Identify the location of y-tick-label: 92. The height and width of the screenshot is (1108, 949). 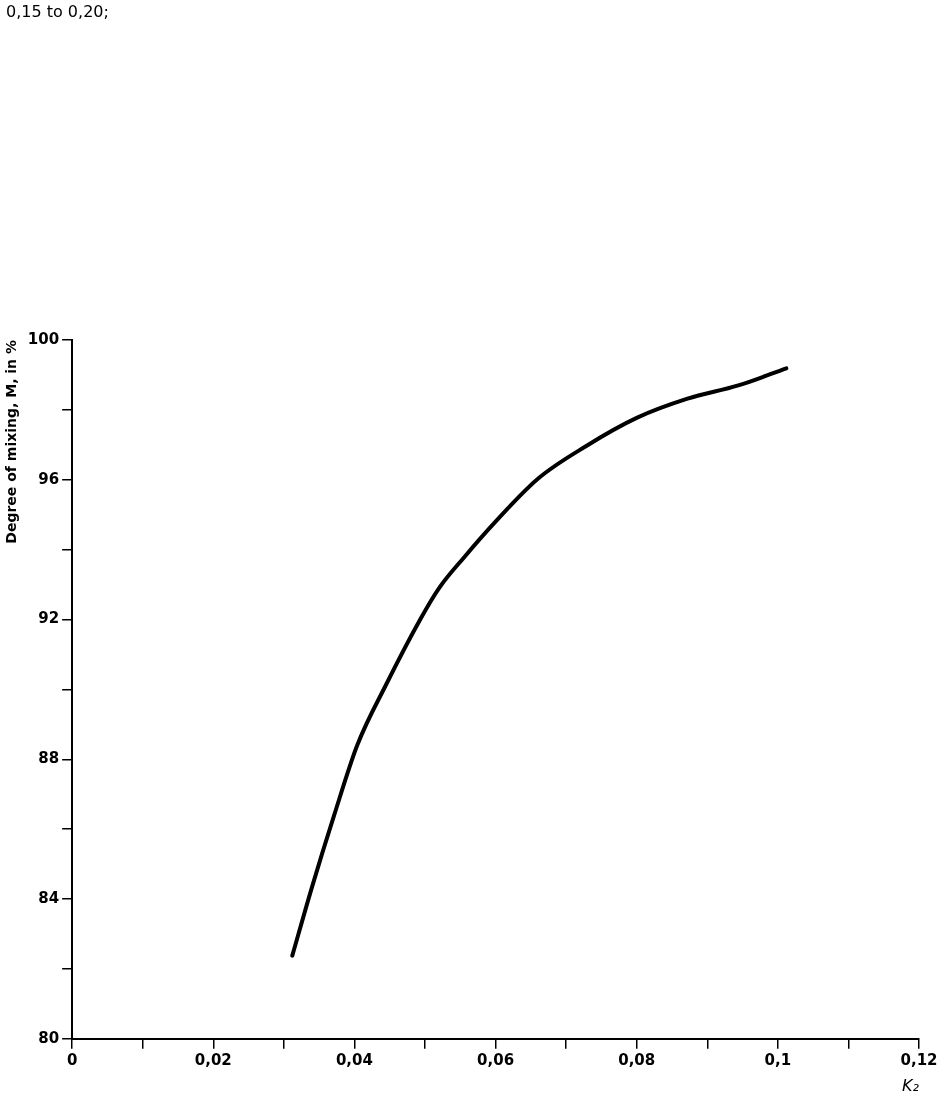
(49, 618).